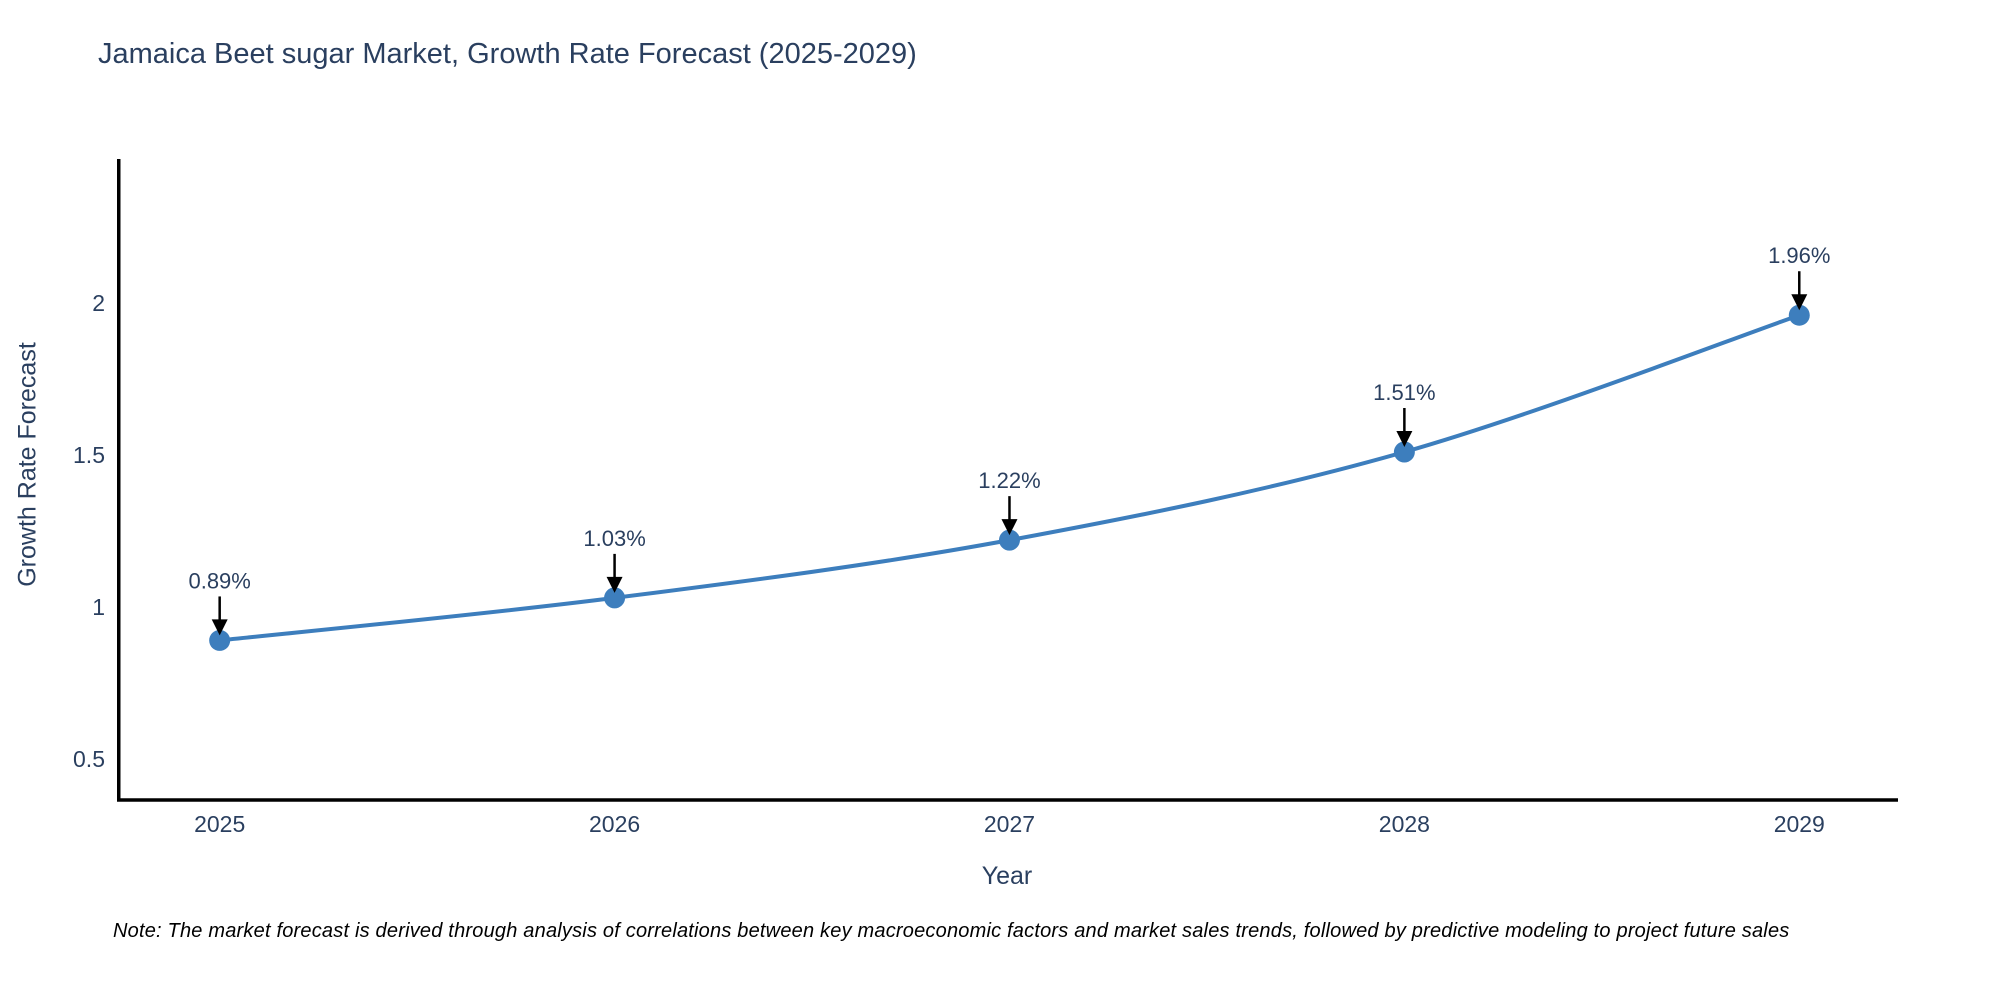 The width and height of the screenshot is (2000, 1000). I want to click on x-tick-label: 2027, so click(1009, 824).